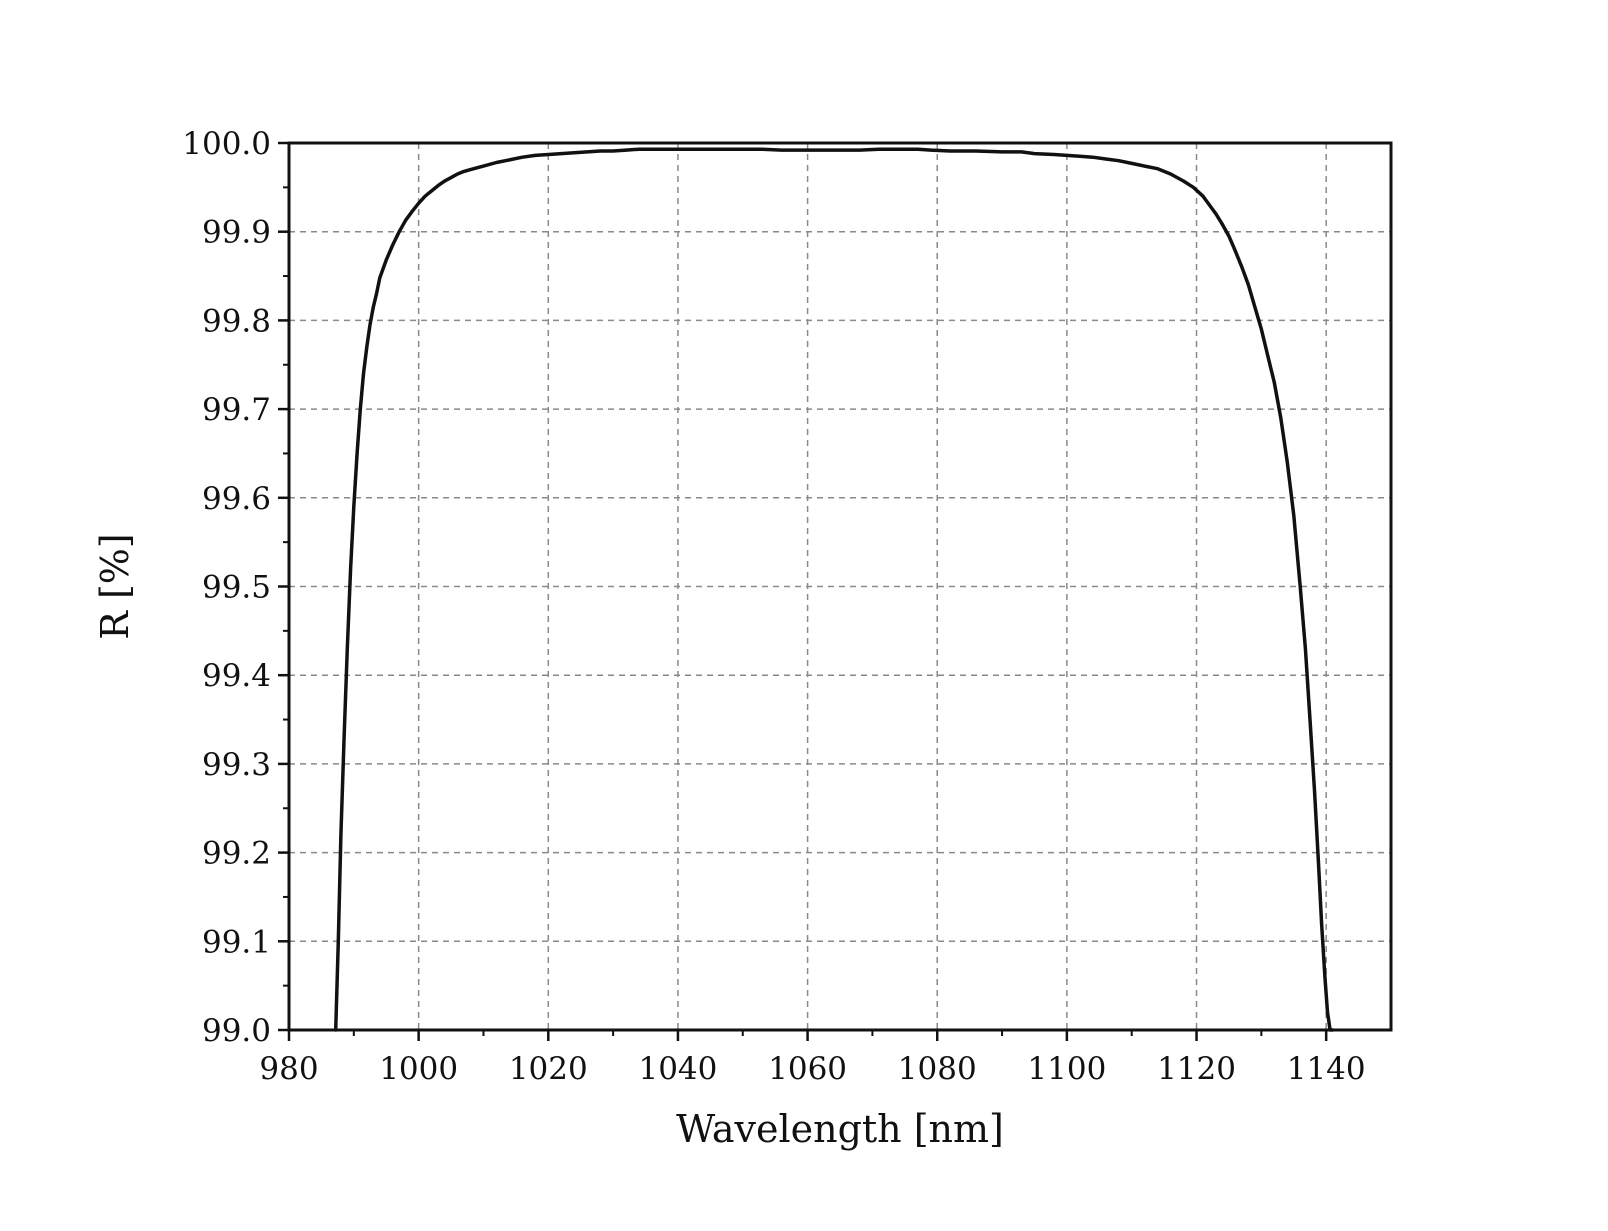 The image size is (1608, 1231). What do you see at coordinates (236, 854) in the screenshot?
I see `y-tick-label: 99.2` at bounding box center [236, 854].